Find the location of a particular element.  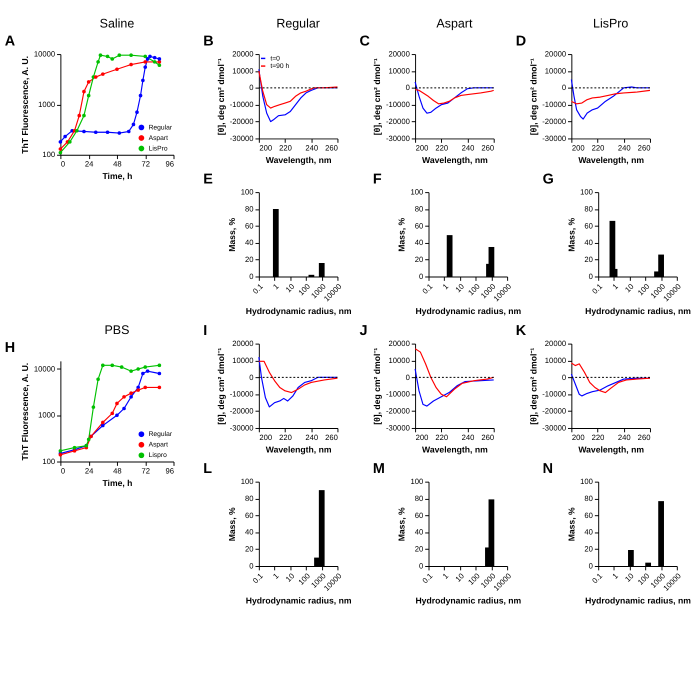

text: J is located at coordinates (364, 330).